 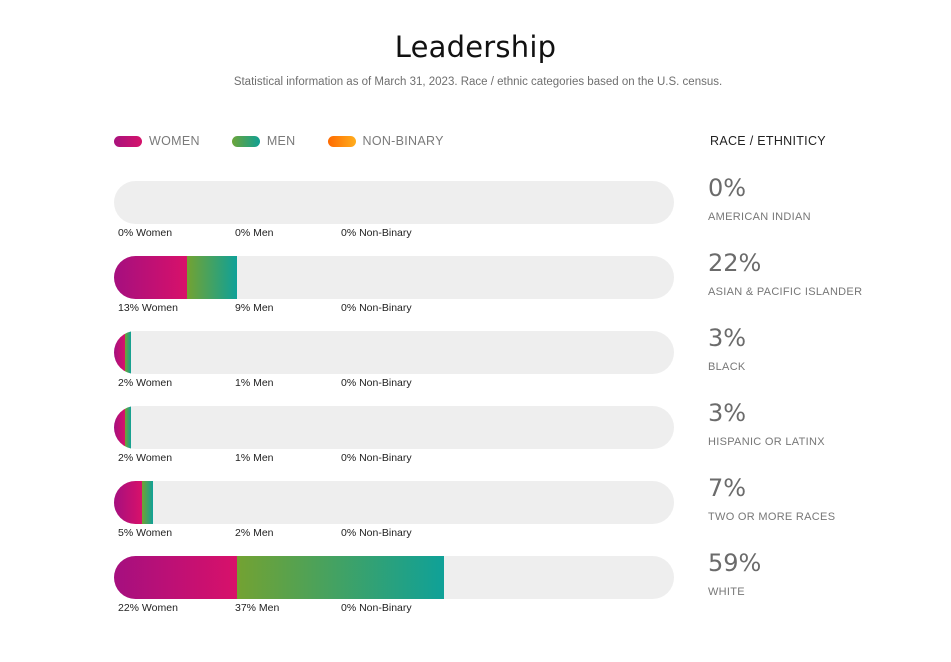 I want to click on race-stat: 3% BLACK, so click(x=727, y=348).